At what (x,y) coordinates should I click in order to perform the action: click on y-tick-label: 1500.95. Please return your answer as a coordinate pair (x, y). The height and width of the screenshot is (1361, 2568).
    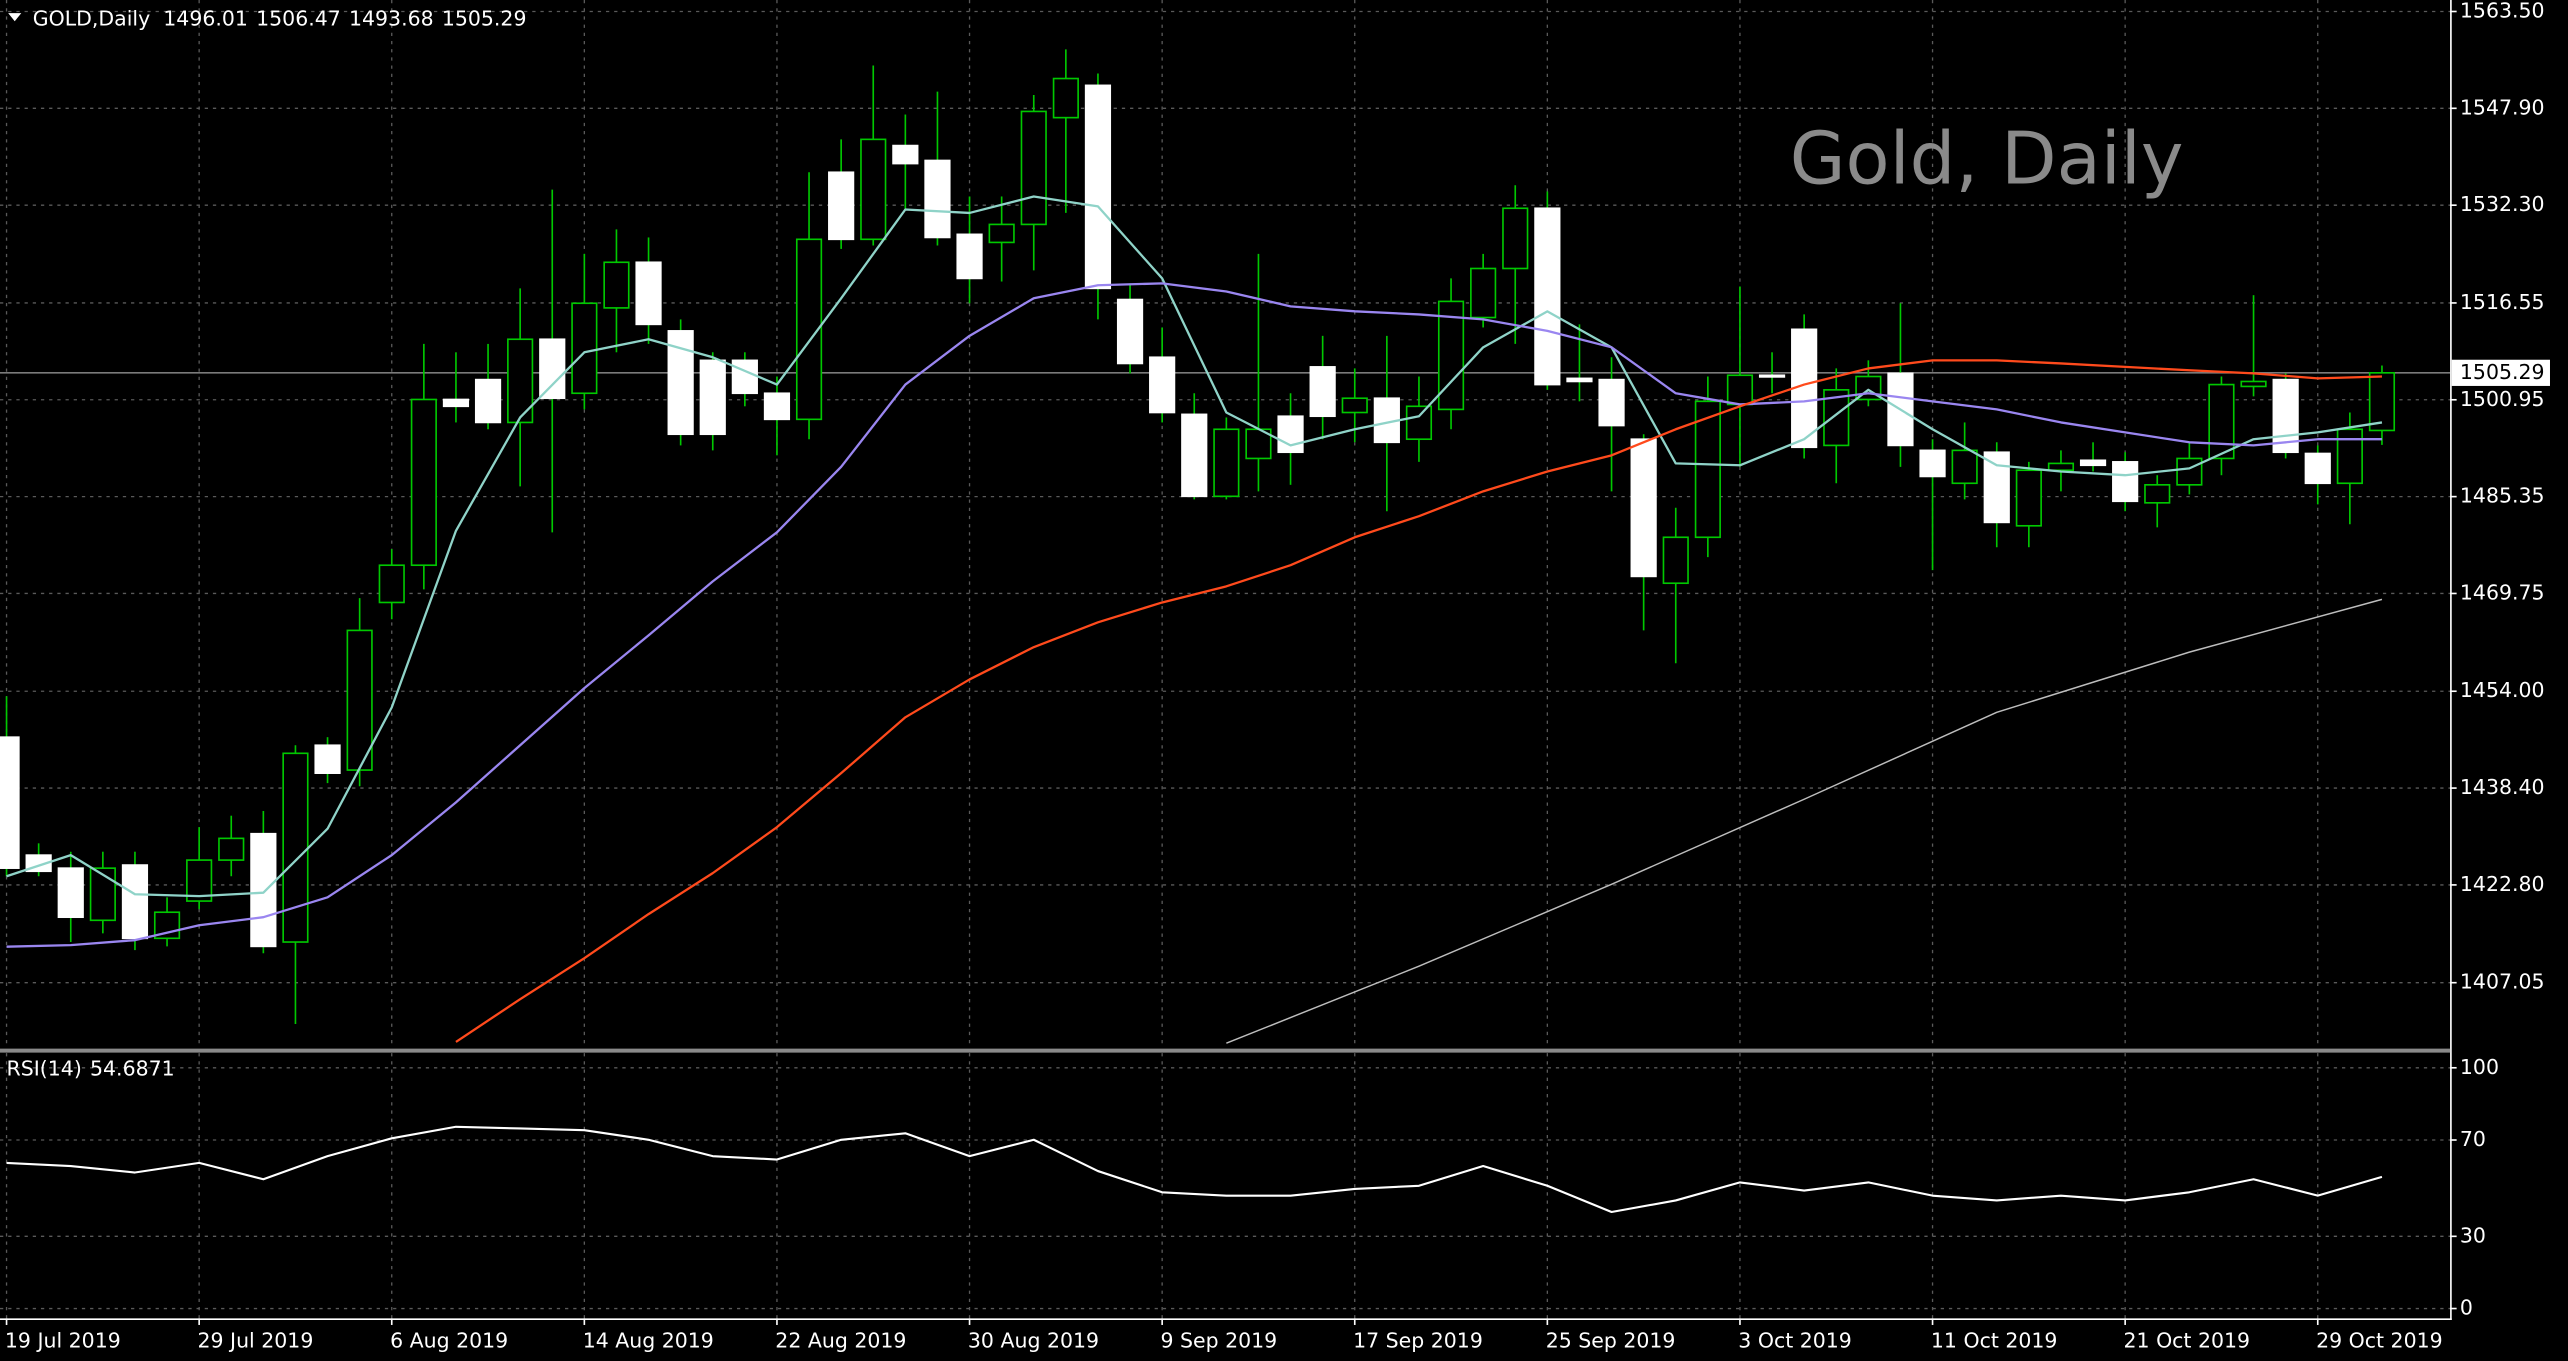
    Looking at the image, I should click on (2502, 399).